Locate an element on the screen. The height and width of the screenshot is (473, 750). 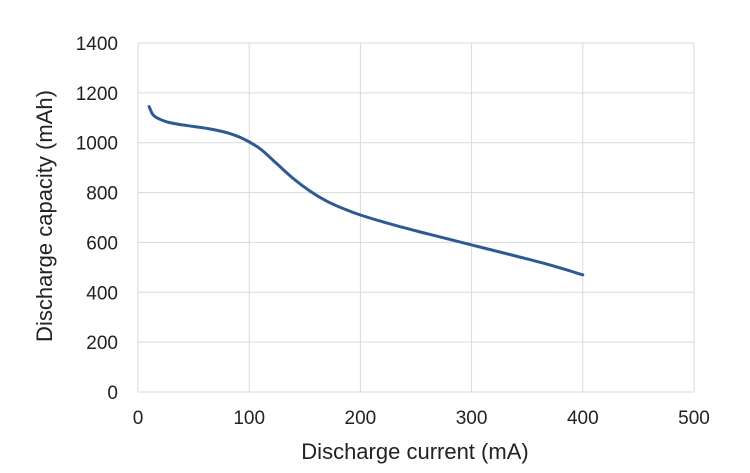
y-tick-label: 400 is located at coordinates (102, 293).